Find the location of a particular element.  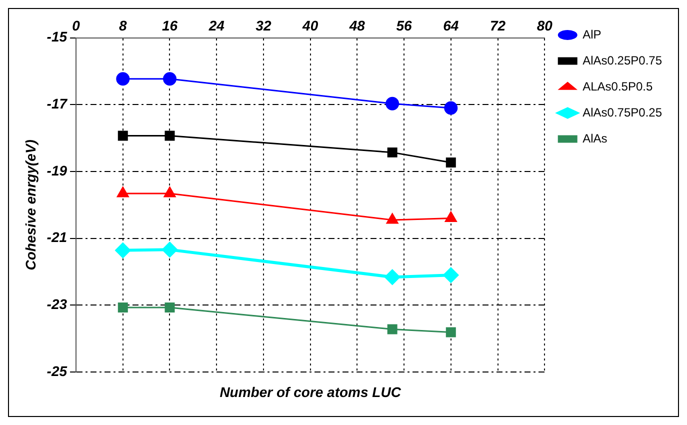

x-tick-label: 40 is located at coordinates (310, 25).